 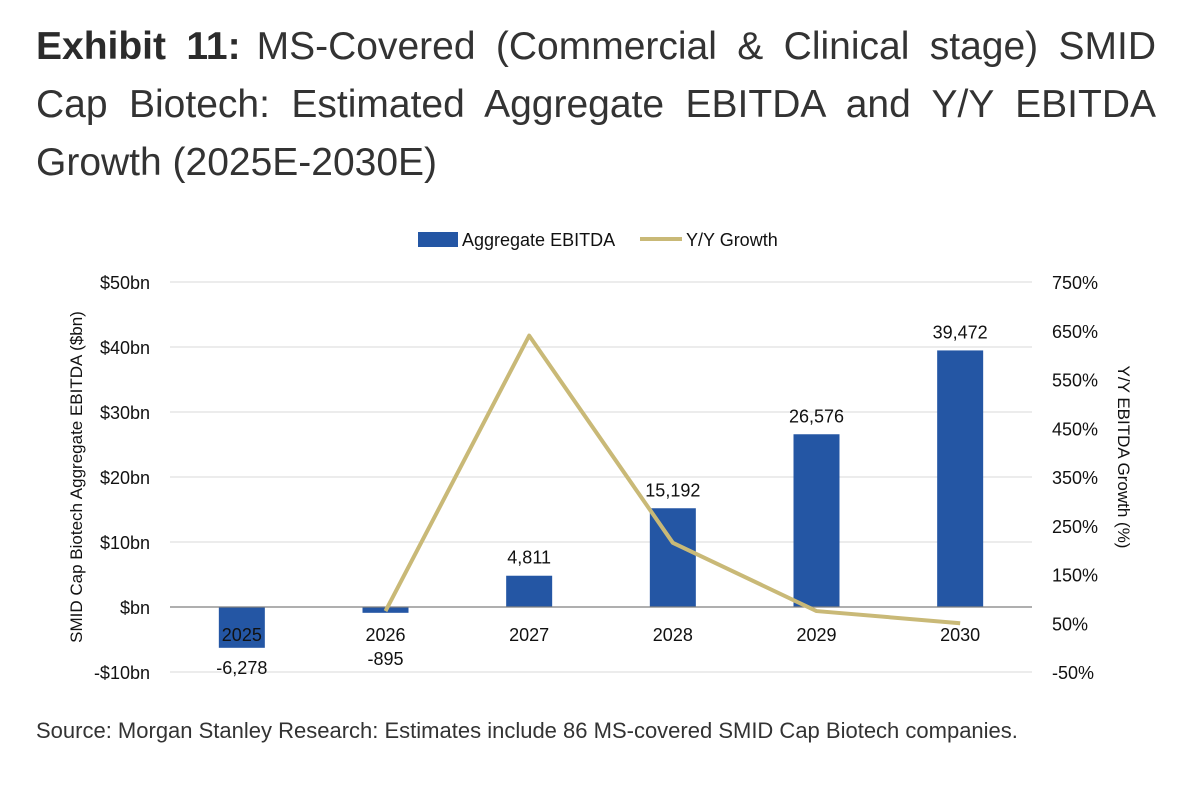 What do you see at coordinates (1075, 576) in the screenshot?
I see `y2-tick-label: 150%` at bounding box center [1075, 576].